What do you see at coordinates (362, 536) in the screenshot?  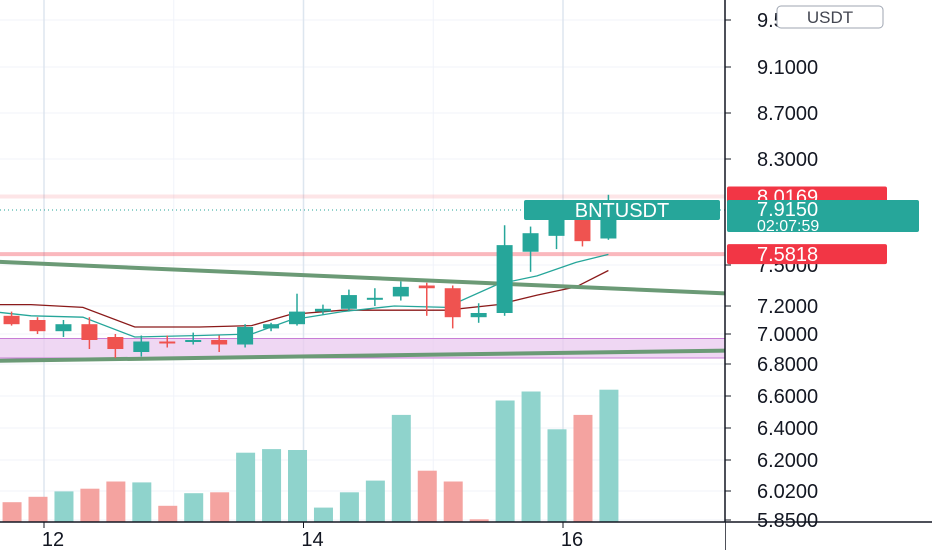 I see `time-axis-background` at bounding box center [362, 536].